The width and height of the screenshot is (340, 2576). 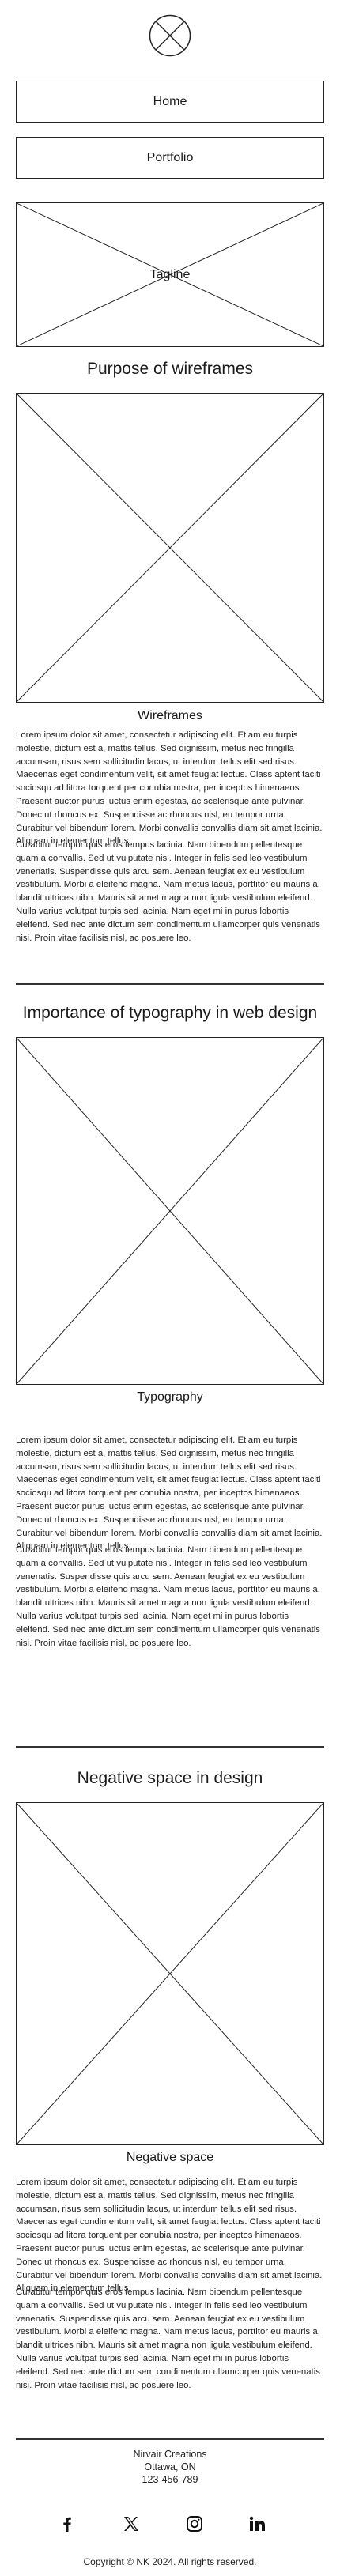 I want to click on image-caption: Negative space, so click(x=170, y=2157).